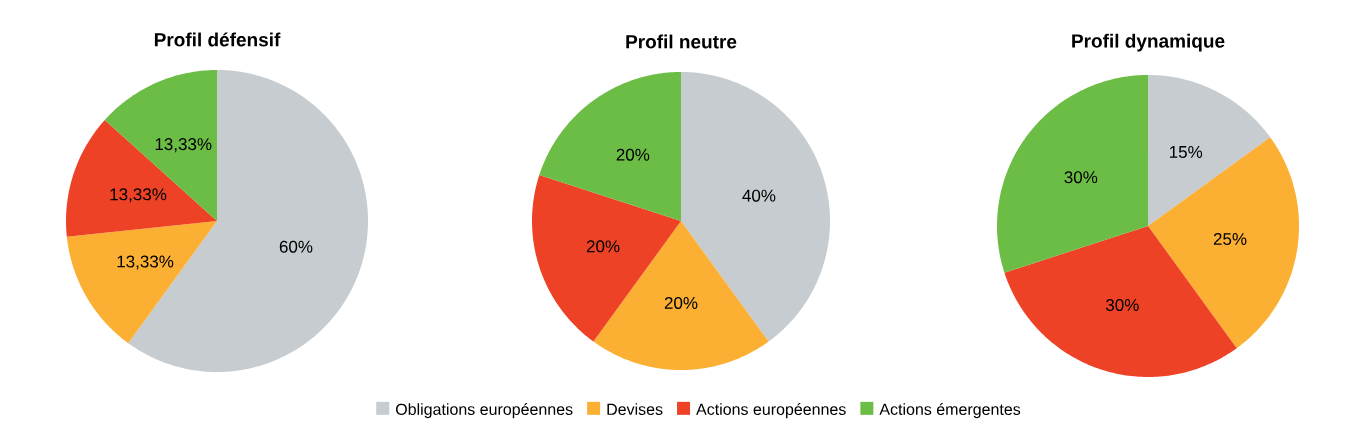 The height and width of the screenshot is (423, 1357). I want to click on data-label: 15%, so click(1186, 152).